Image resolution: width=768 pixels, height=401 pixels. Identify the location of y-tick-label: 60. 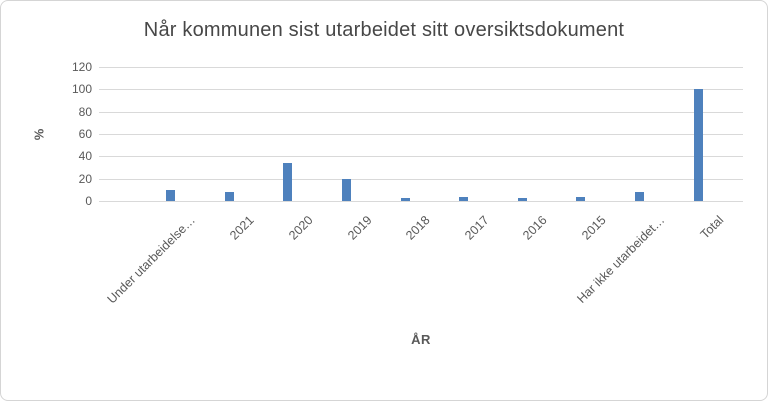
(85, 134).